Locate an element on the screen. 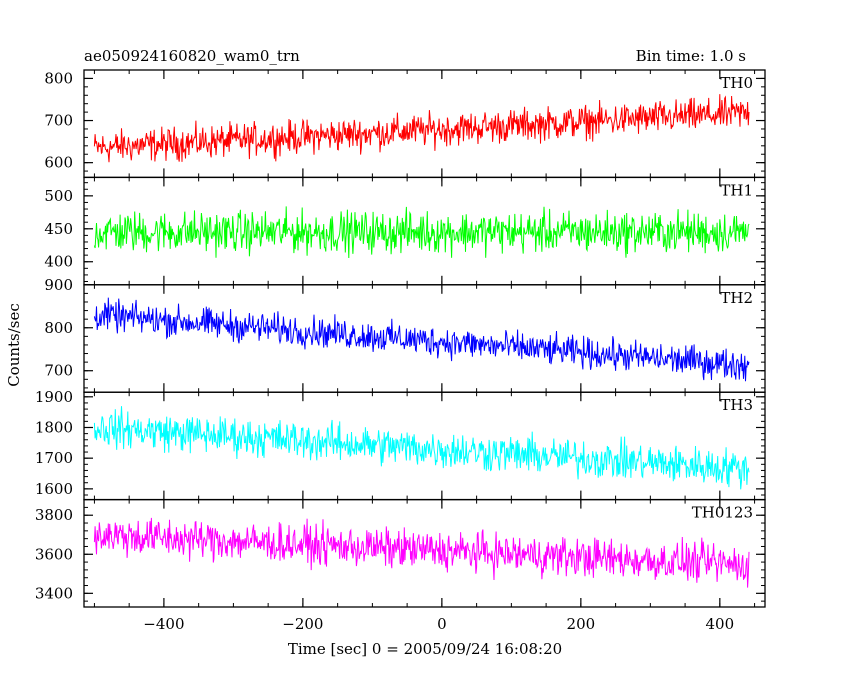 This screenshot has height=680, width=850. panel-th1: 400 450 500 TH1 is located at coordinates (405, 231).